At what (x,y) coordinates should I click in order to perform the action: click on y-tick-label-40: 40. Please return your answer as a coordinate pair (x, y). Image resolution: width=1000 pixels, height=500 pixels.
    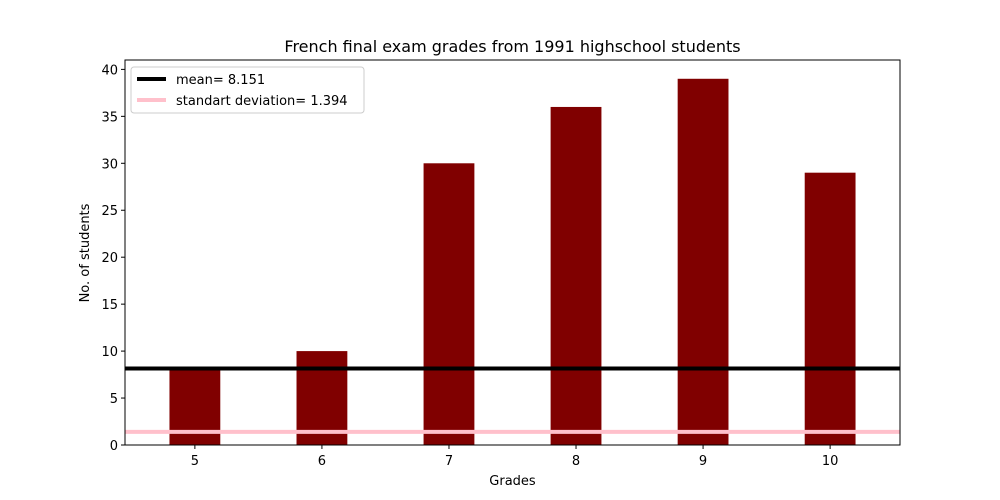
    Looking at the image, I should click on (109, 70).